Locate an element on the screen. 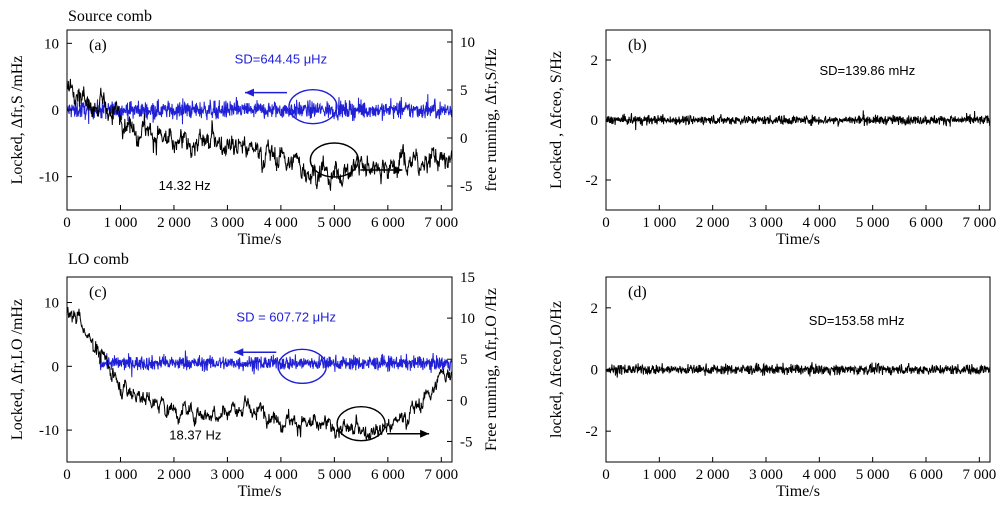 This screenshot has width=1000, height=511. annotation: SD=139.86 mHz is located at coordinates (867, 70).